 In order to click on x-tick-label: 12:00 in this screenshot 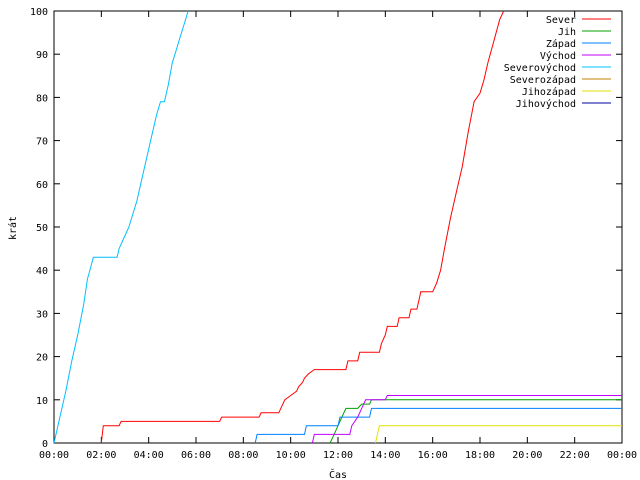, I will do `click(338, 455)`.